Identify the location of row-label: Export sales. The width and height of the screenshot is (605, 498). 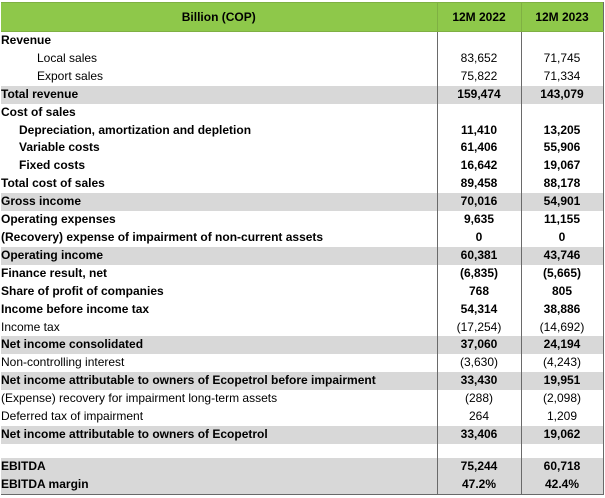
(70, 75).